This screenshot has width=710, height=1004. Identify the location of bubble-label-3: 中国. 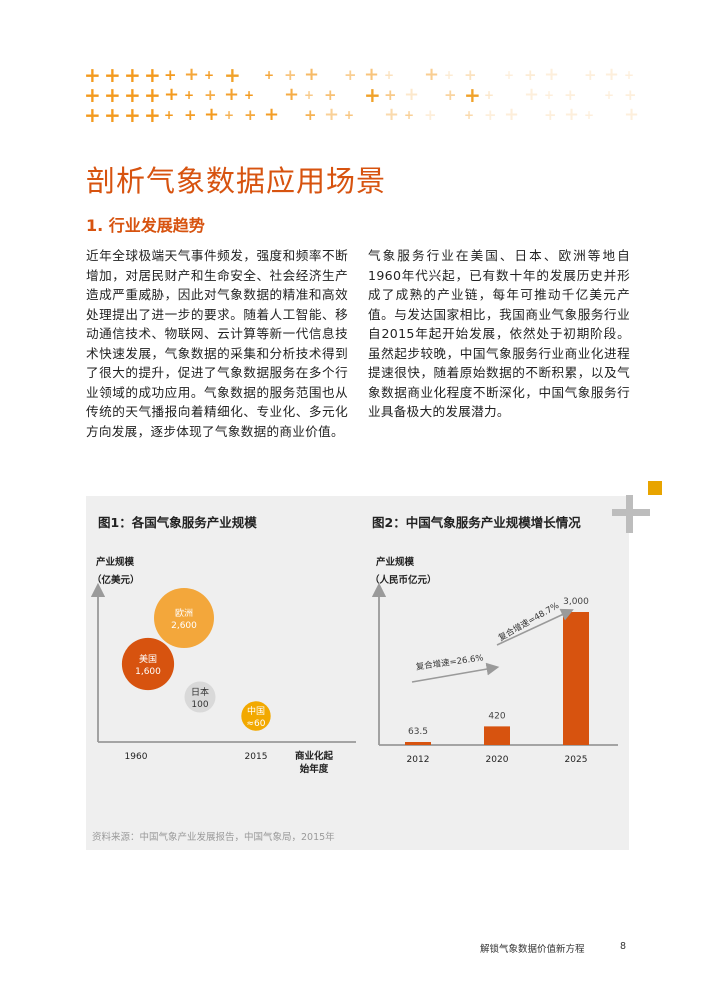
(256, 711).